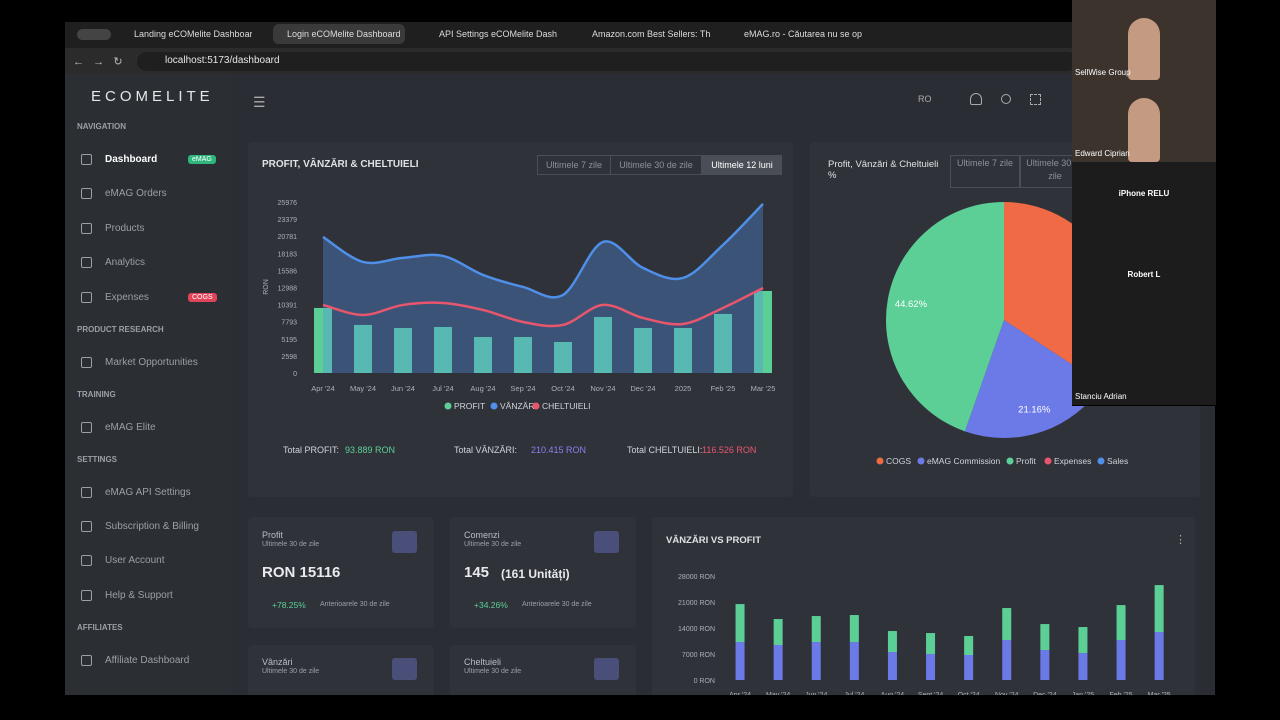 The width and height of the screenshot is (1280, 720). I want to click on line, so click(543, 307).